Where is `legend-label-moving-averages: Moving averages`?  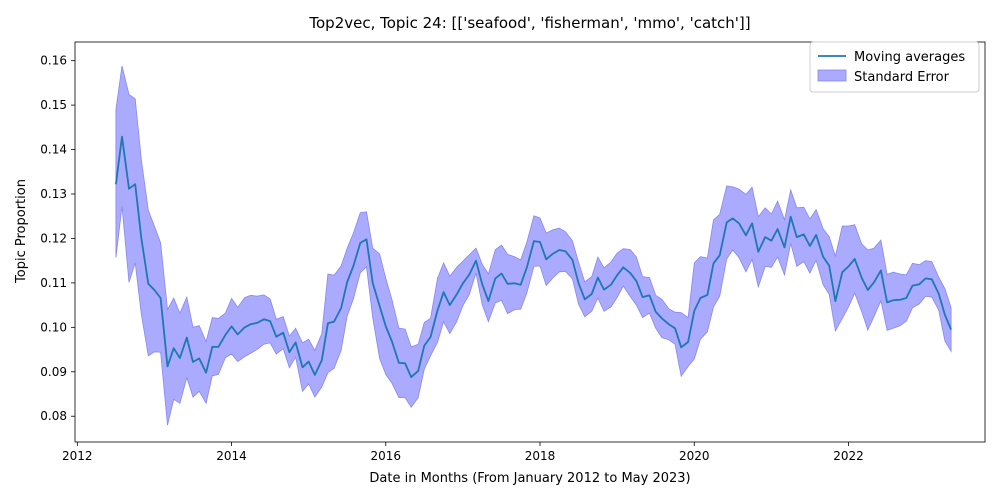 legend-label-moving-averages: Moving averages is located at coordinates (909, 57).